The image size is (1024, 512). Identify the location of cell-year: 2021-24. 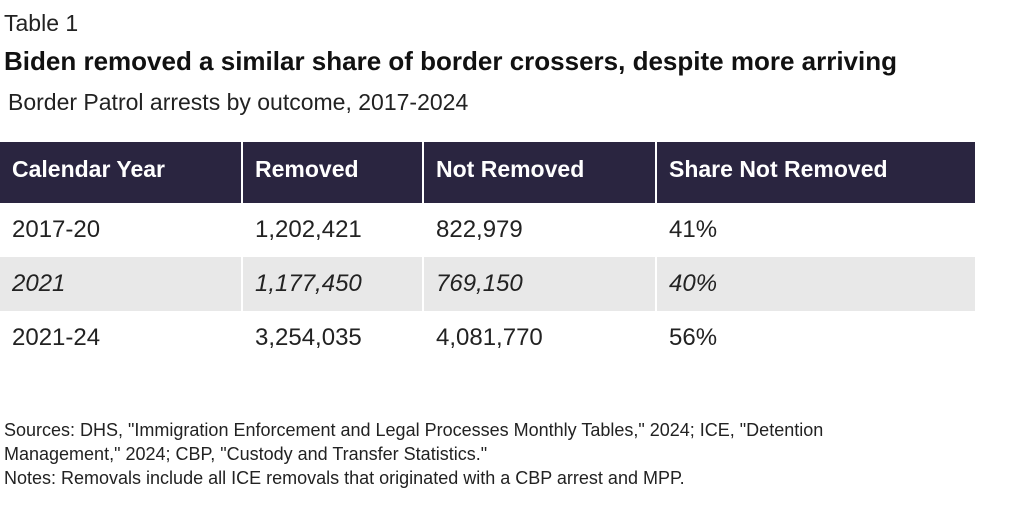
(121, 338).